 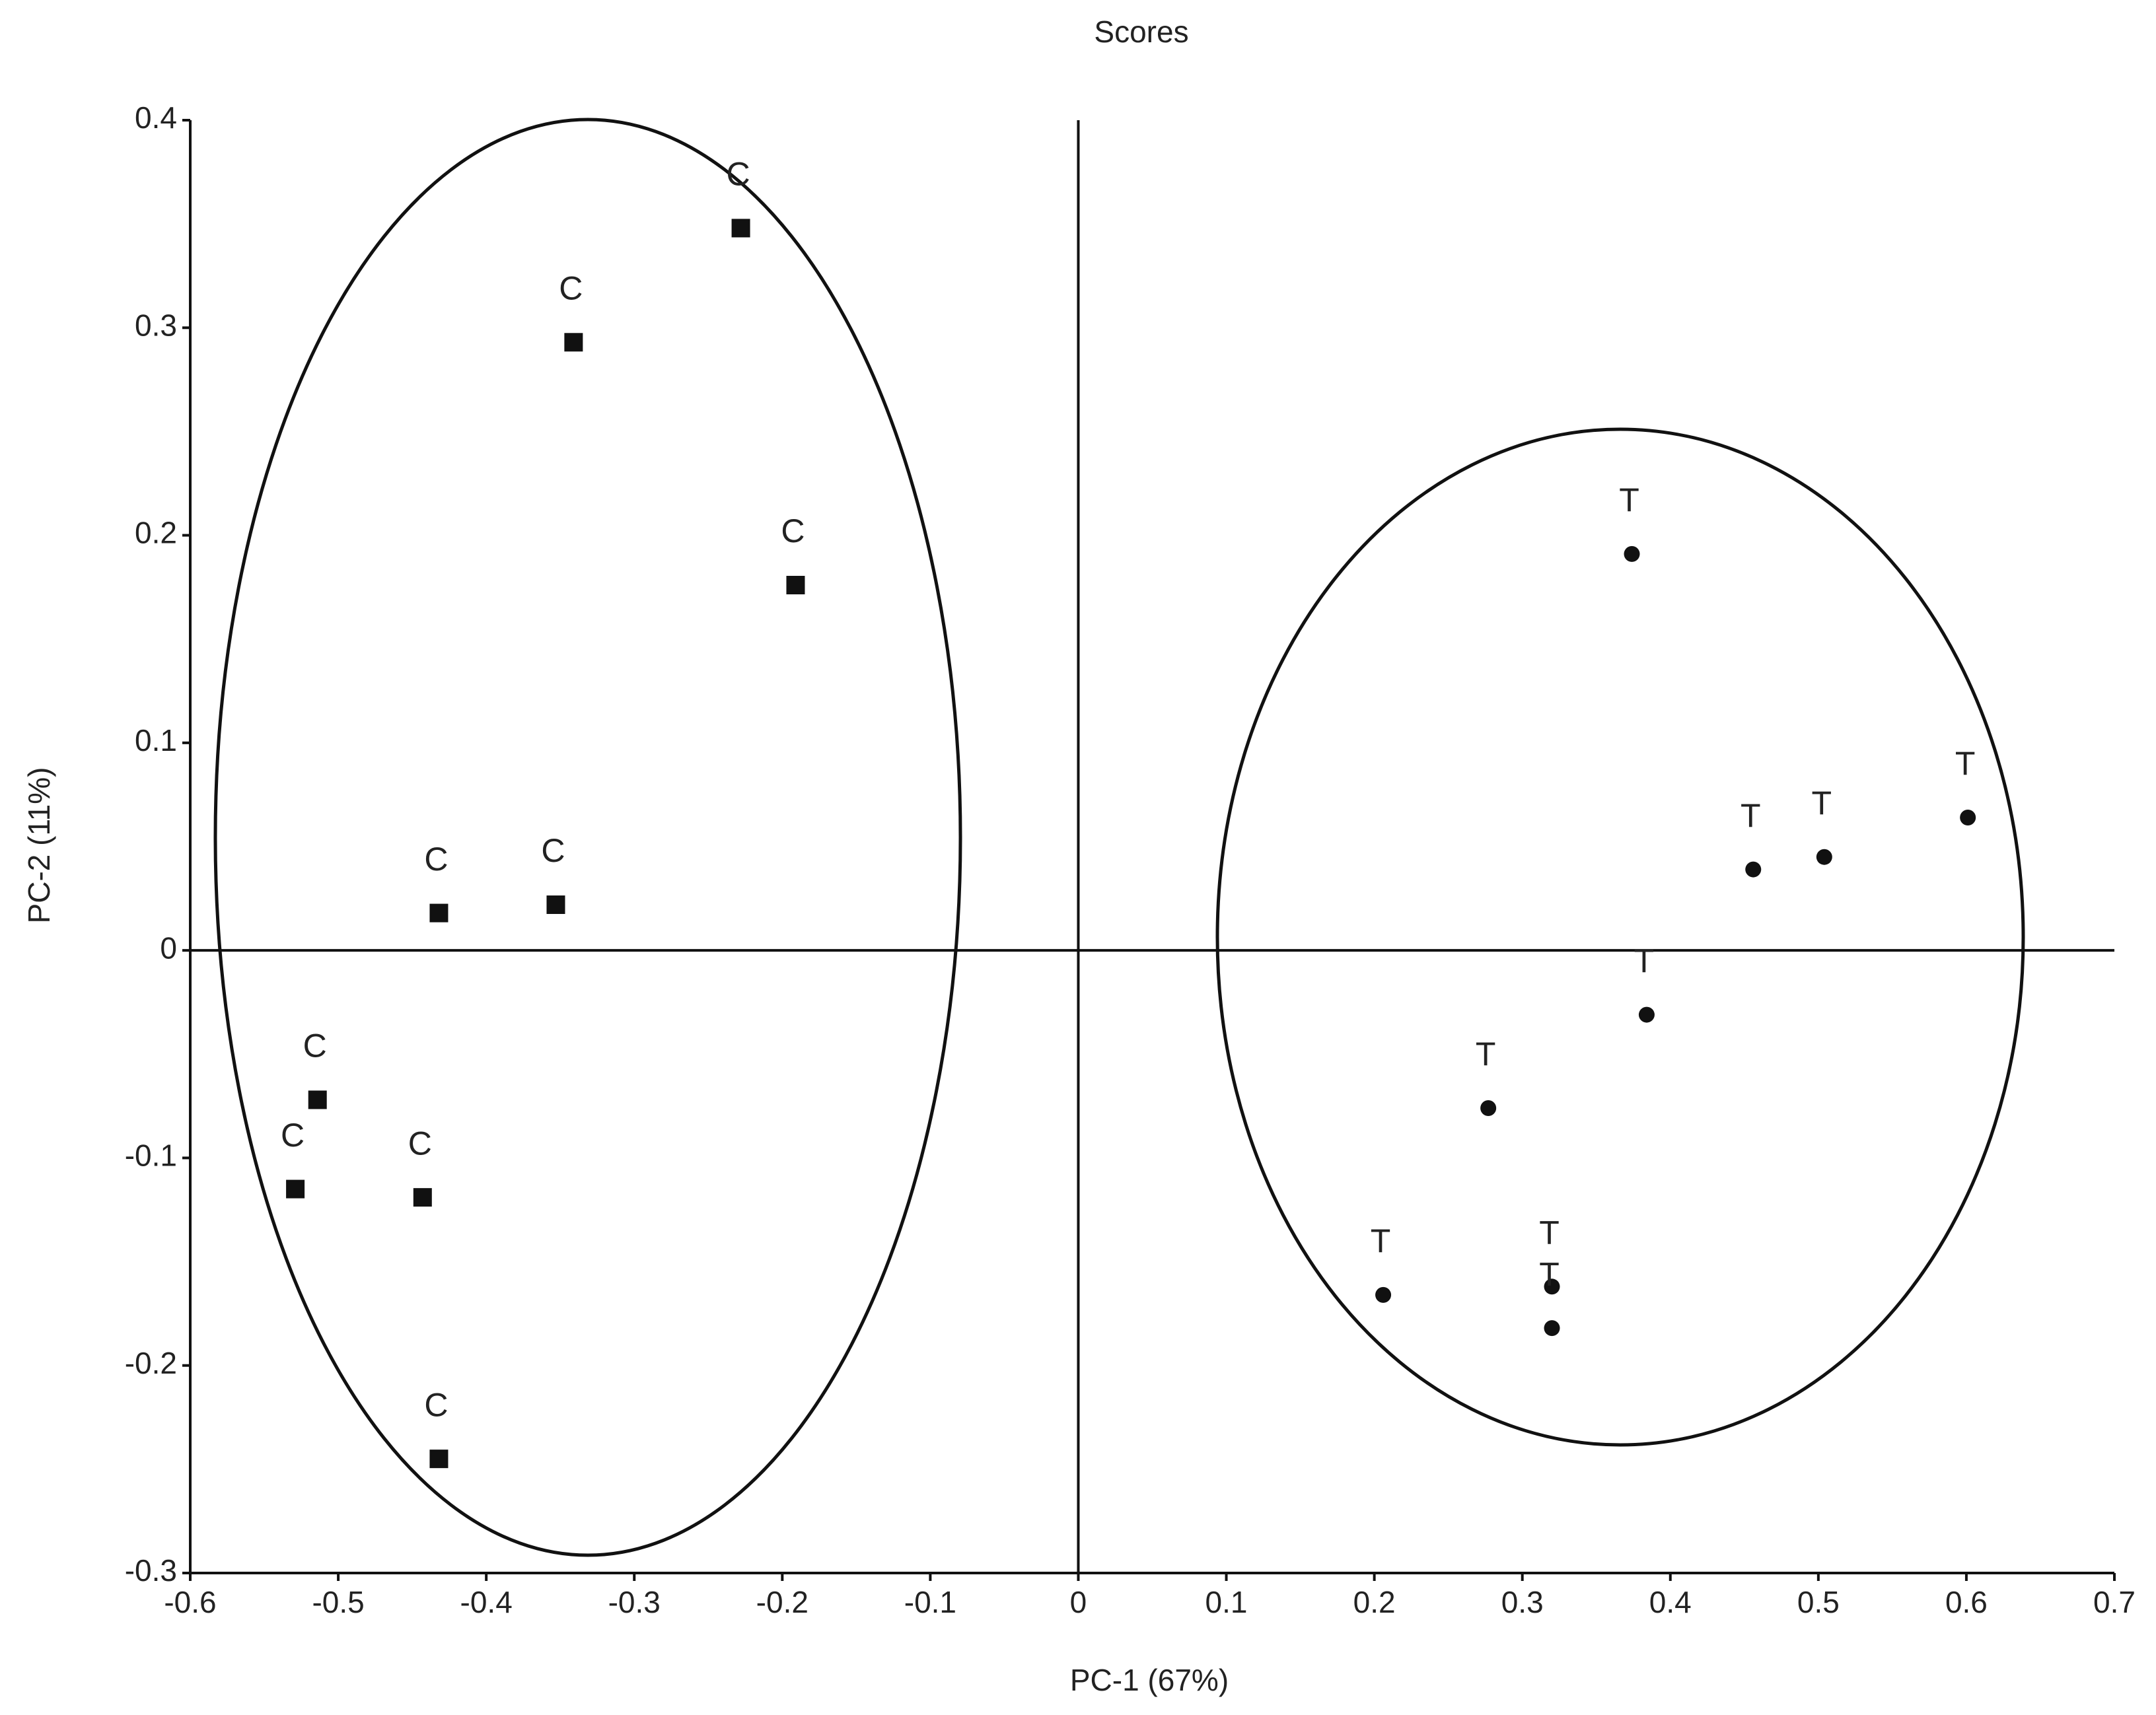 I want to click on y-tick-label: 0, so click(x=168, y=947).